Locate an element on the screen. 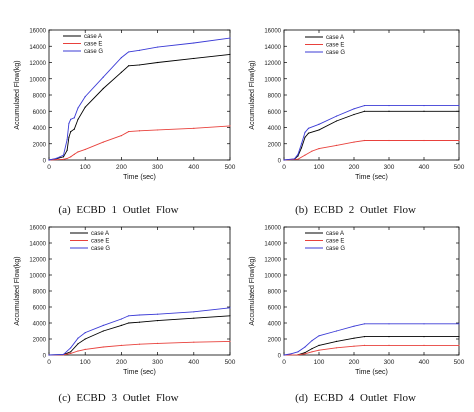 This screenshot has width=474, height=412. x-tick-label-d: 0 is located at coordinates (284, 362).